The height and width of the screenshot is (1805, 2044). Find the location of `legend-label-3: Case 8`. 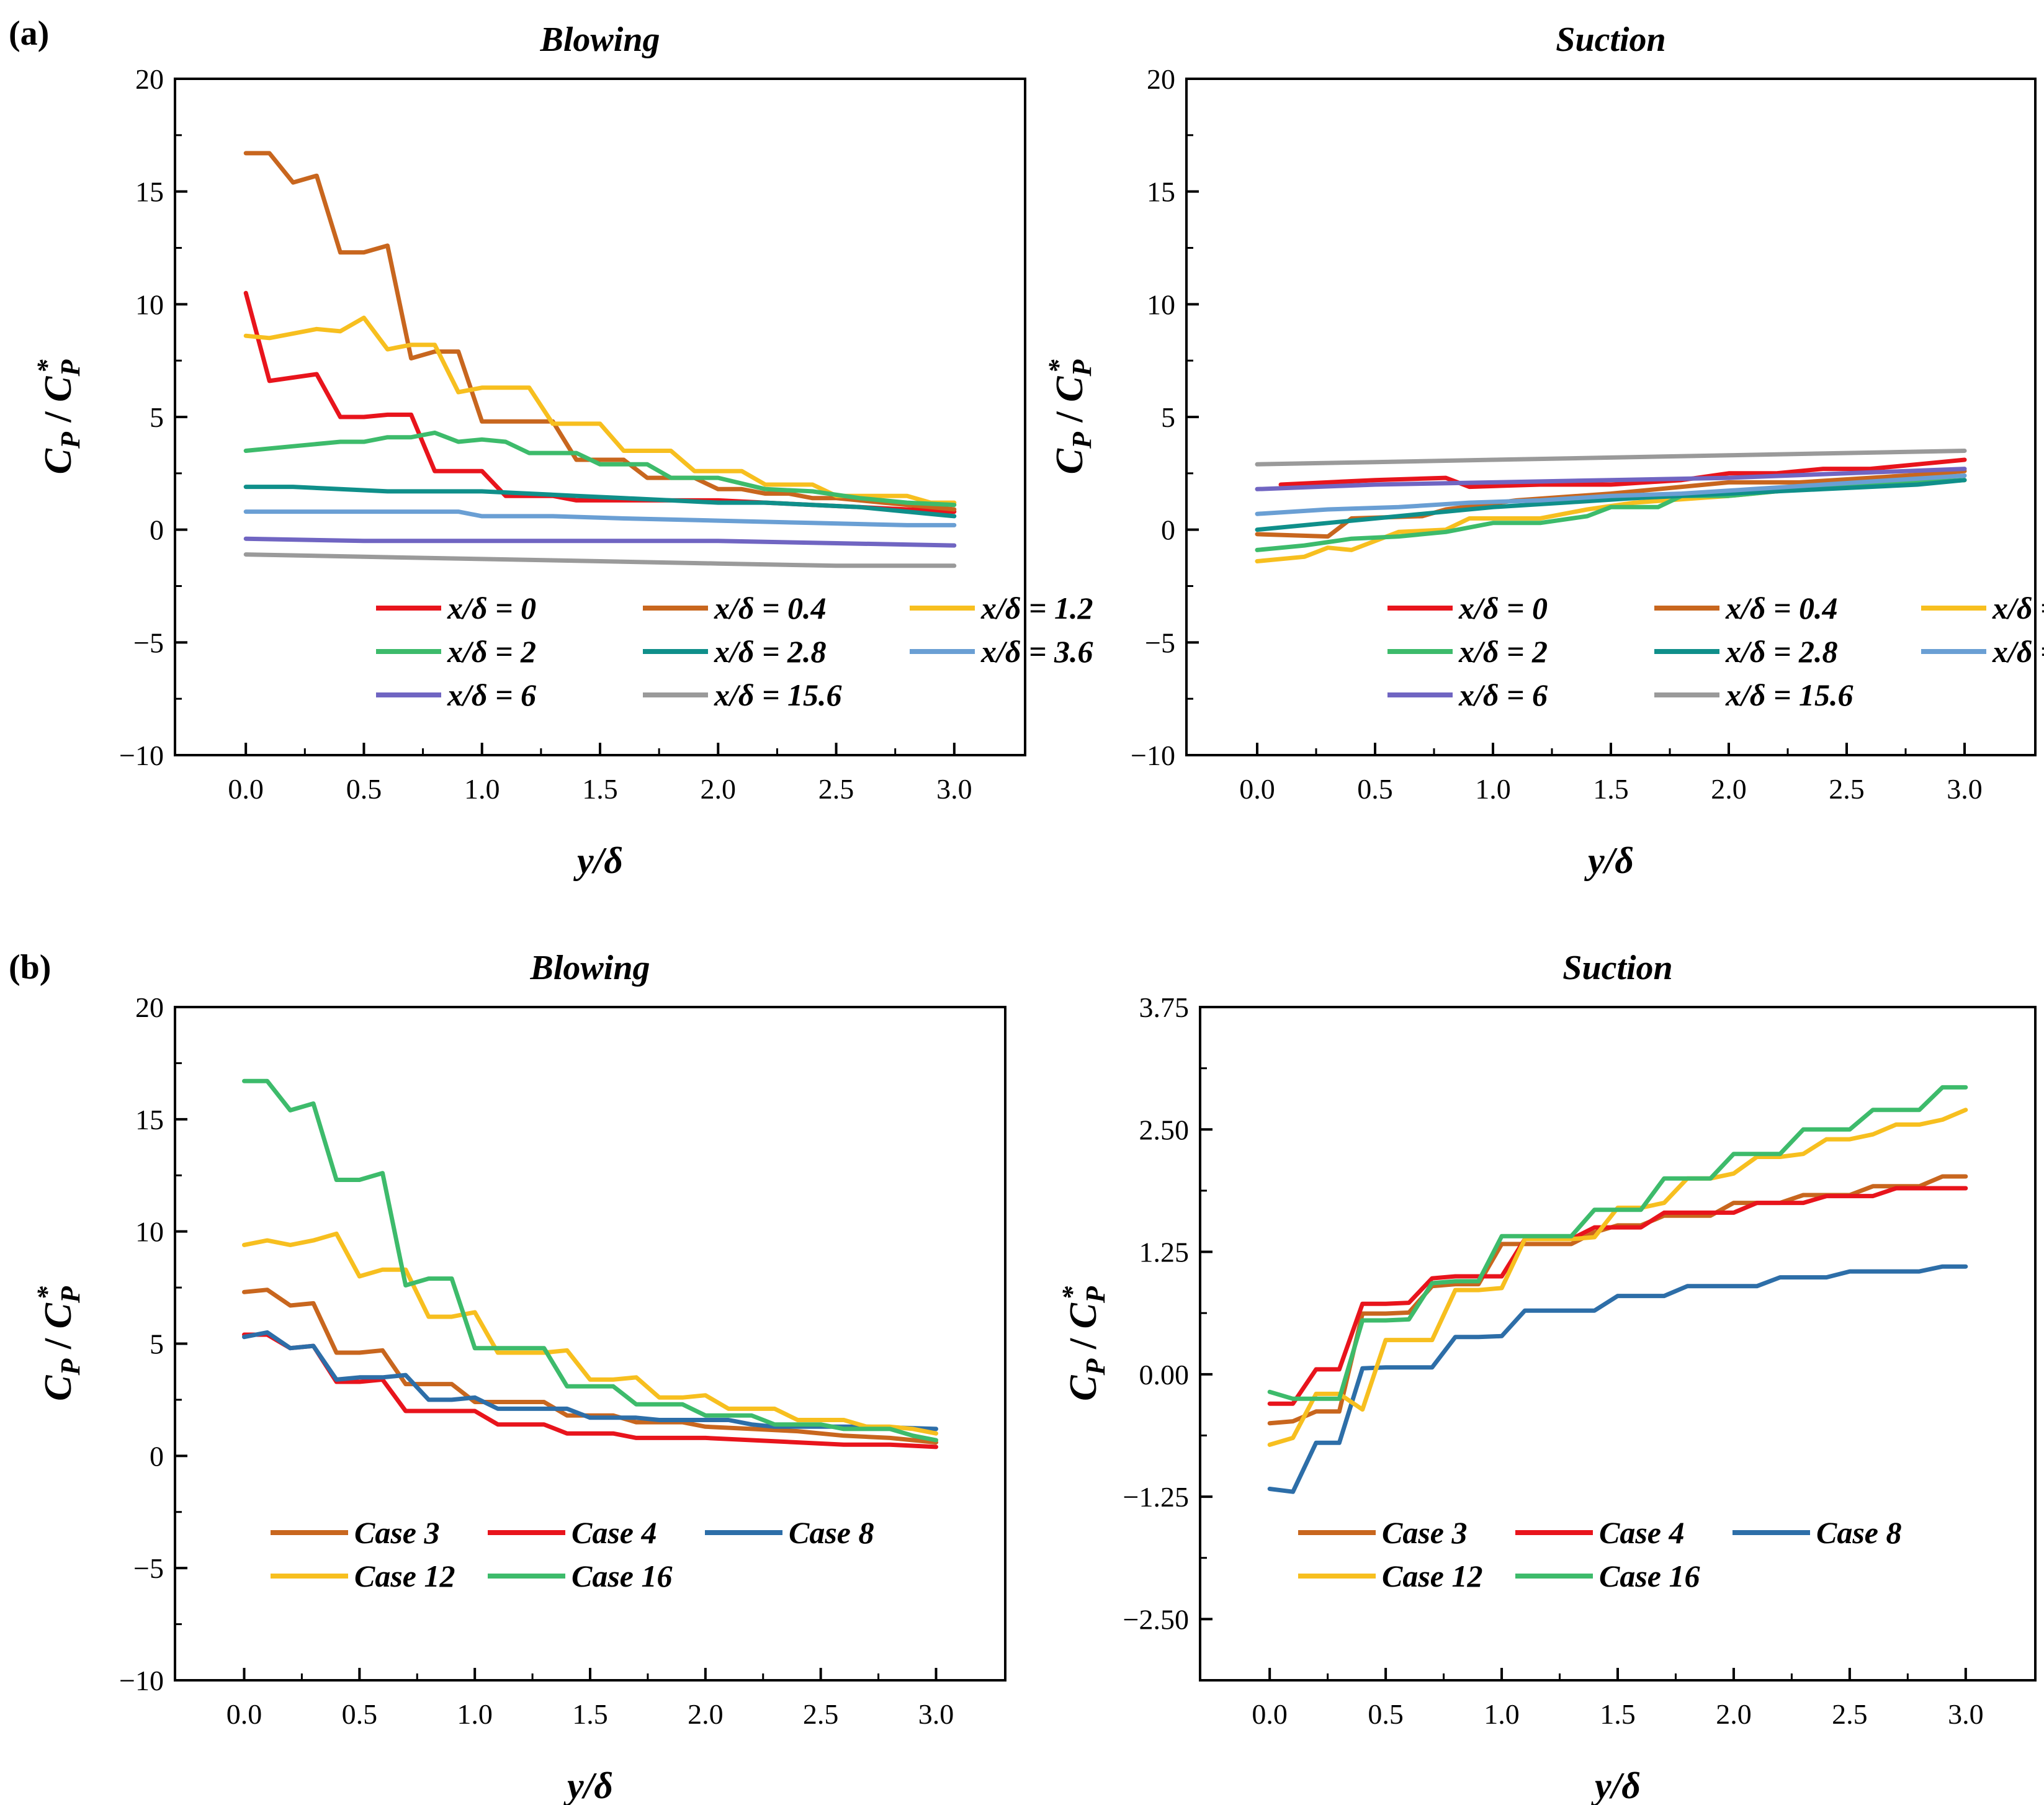

legend-label-3: Case 8 is located at coordinates (1859, 1532).